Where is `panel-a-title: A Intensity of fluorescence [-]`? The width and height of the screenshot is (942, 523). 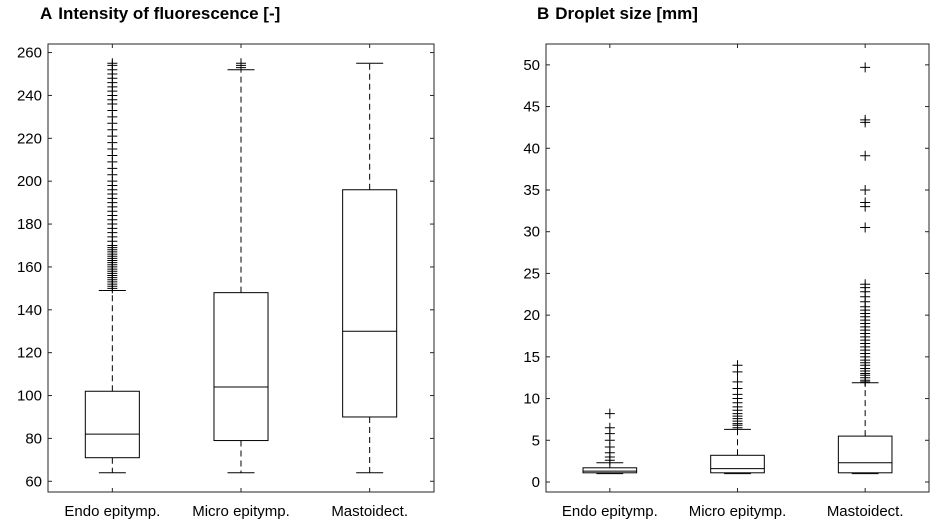
panel-a-title: A Intensity of fluorescence [-] is located at coordinates (160, 14).